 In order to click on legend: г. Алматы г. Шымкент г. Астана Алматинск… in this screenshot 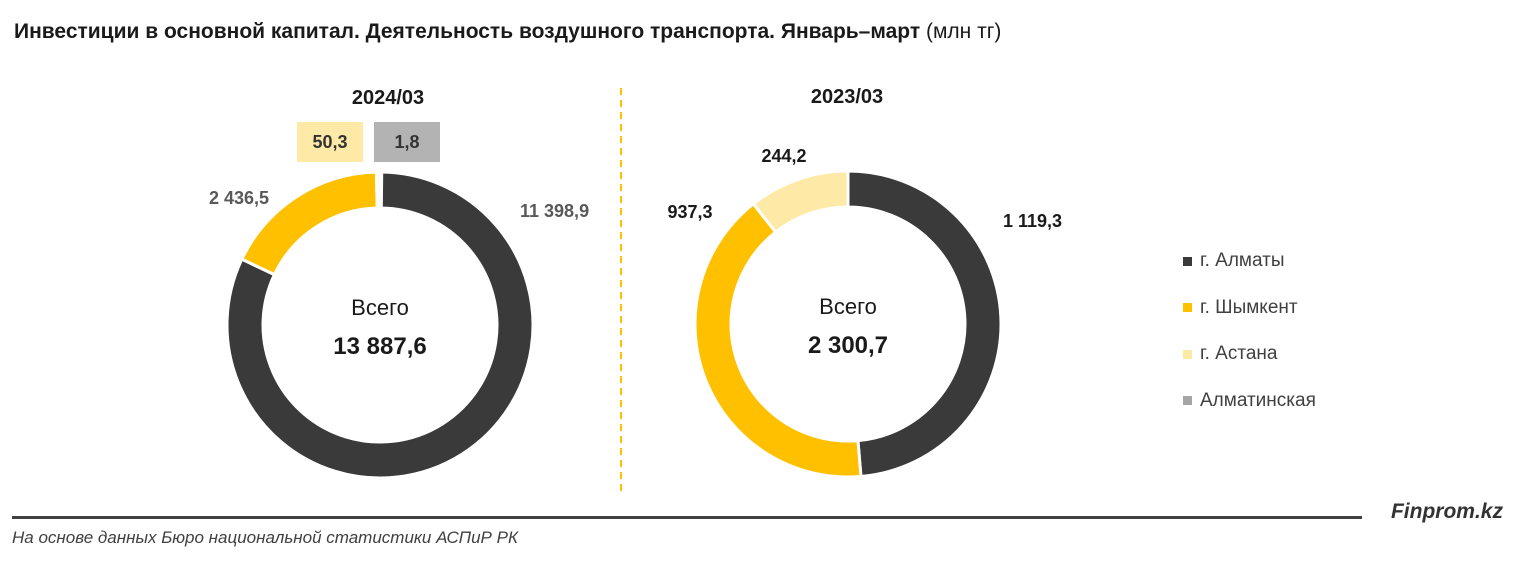, I will do `click(1249, 331)`.